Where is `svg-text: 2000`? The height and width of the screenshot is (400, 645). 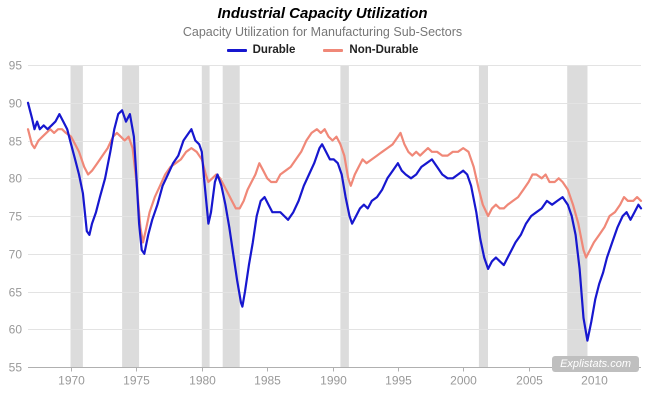 svg-text: 2000 is located at coordinates (463, 381).